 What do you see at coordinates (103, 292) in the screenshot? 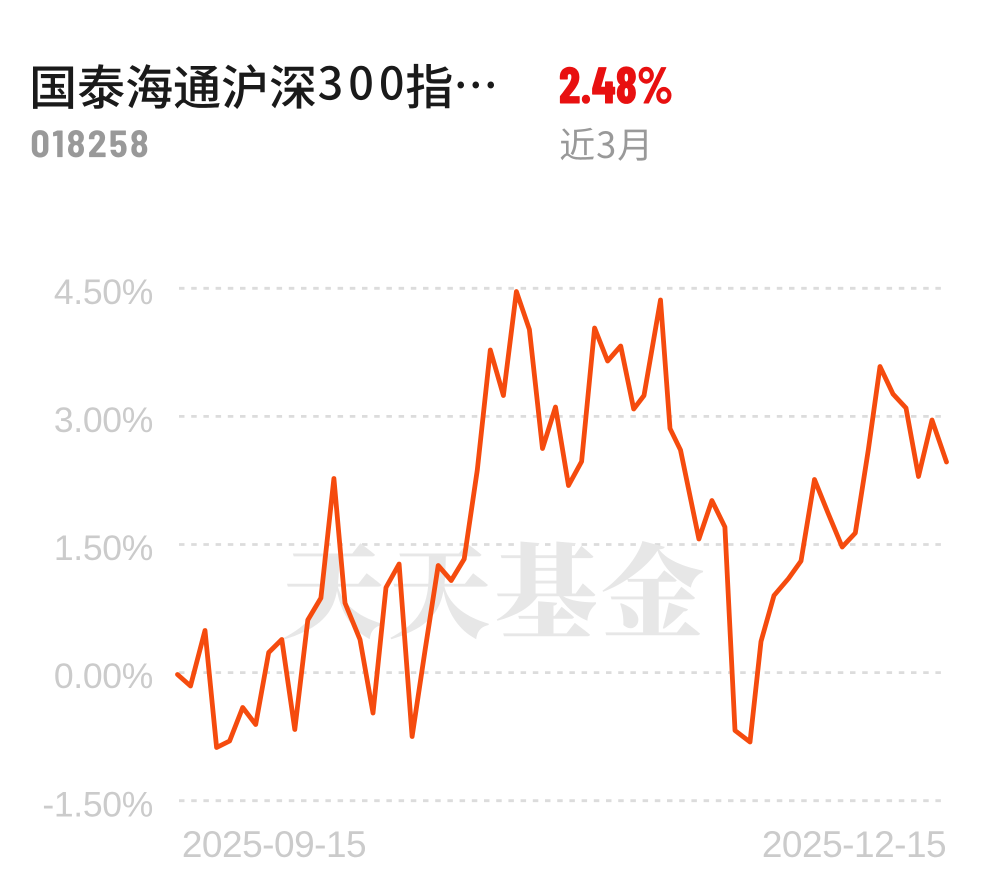
I see `svg-text: 4.50%` at bounding box center [103, 292].